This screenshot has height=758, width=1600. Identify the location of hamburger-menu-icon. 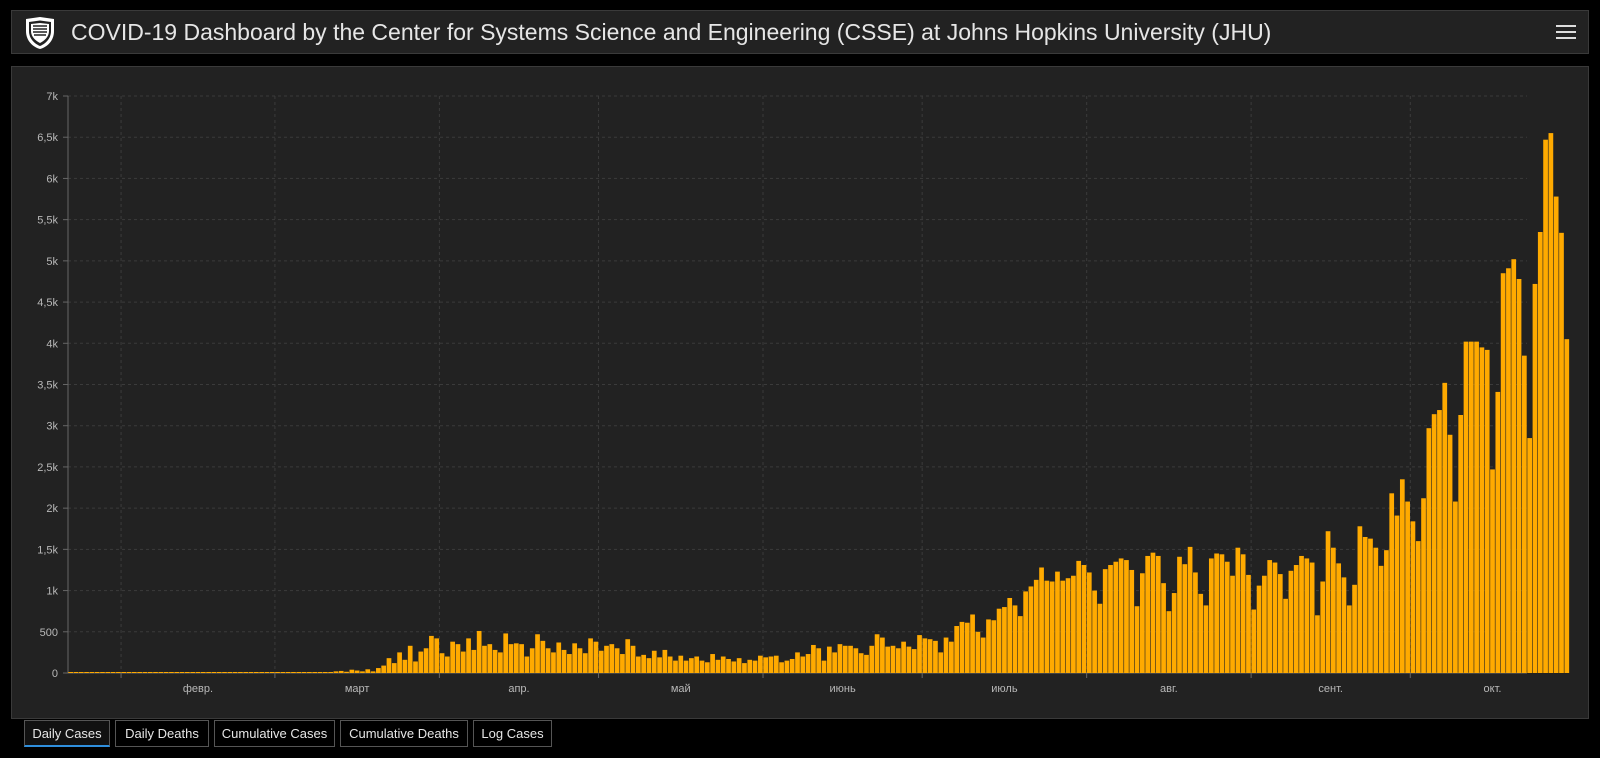
(1566, 32).